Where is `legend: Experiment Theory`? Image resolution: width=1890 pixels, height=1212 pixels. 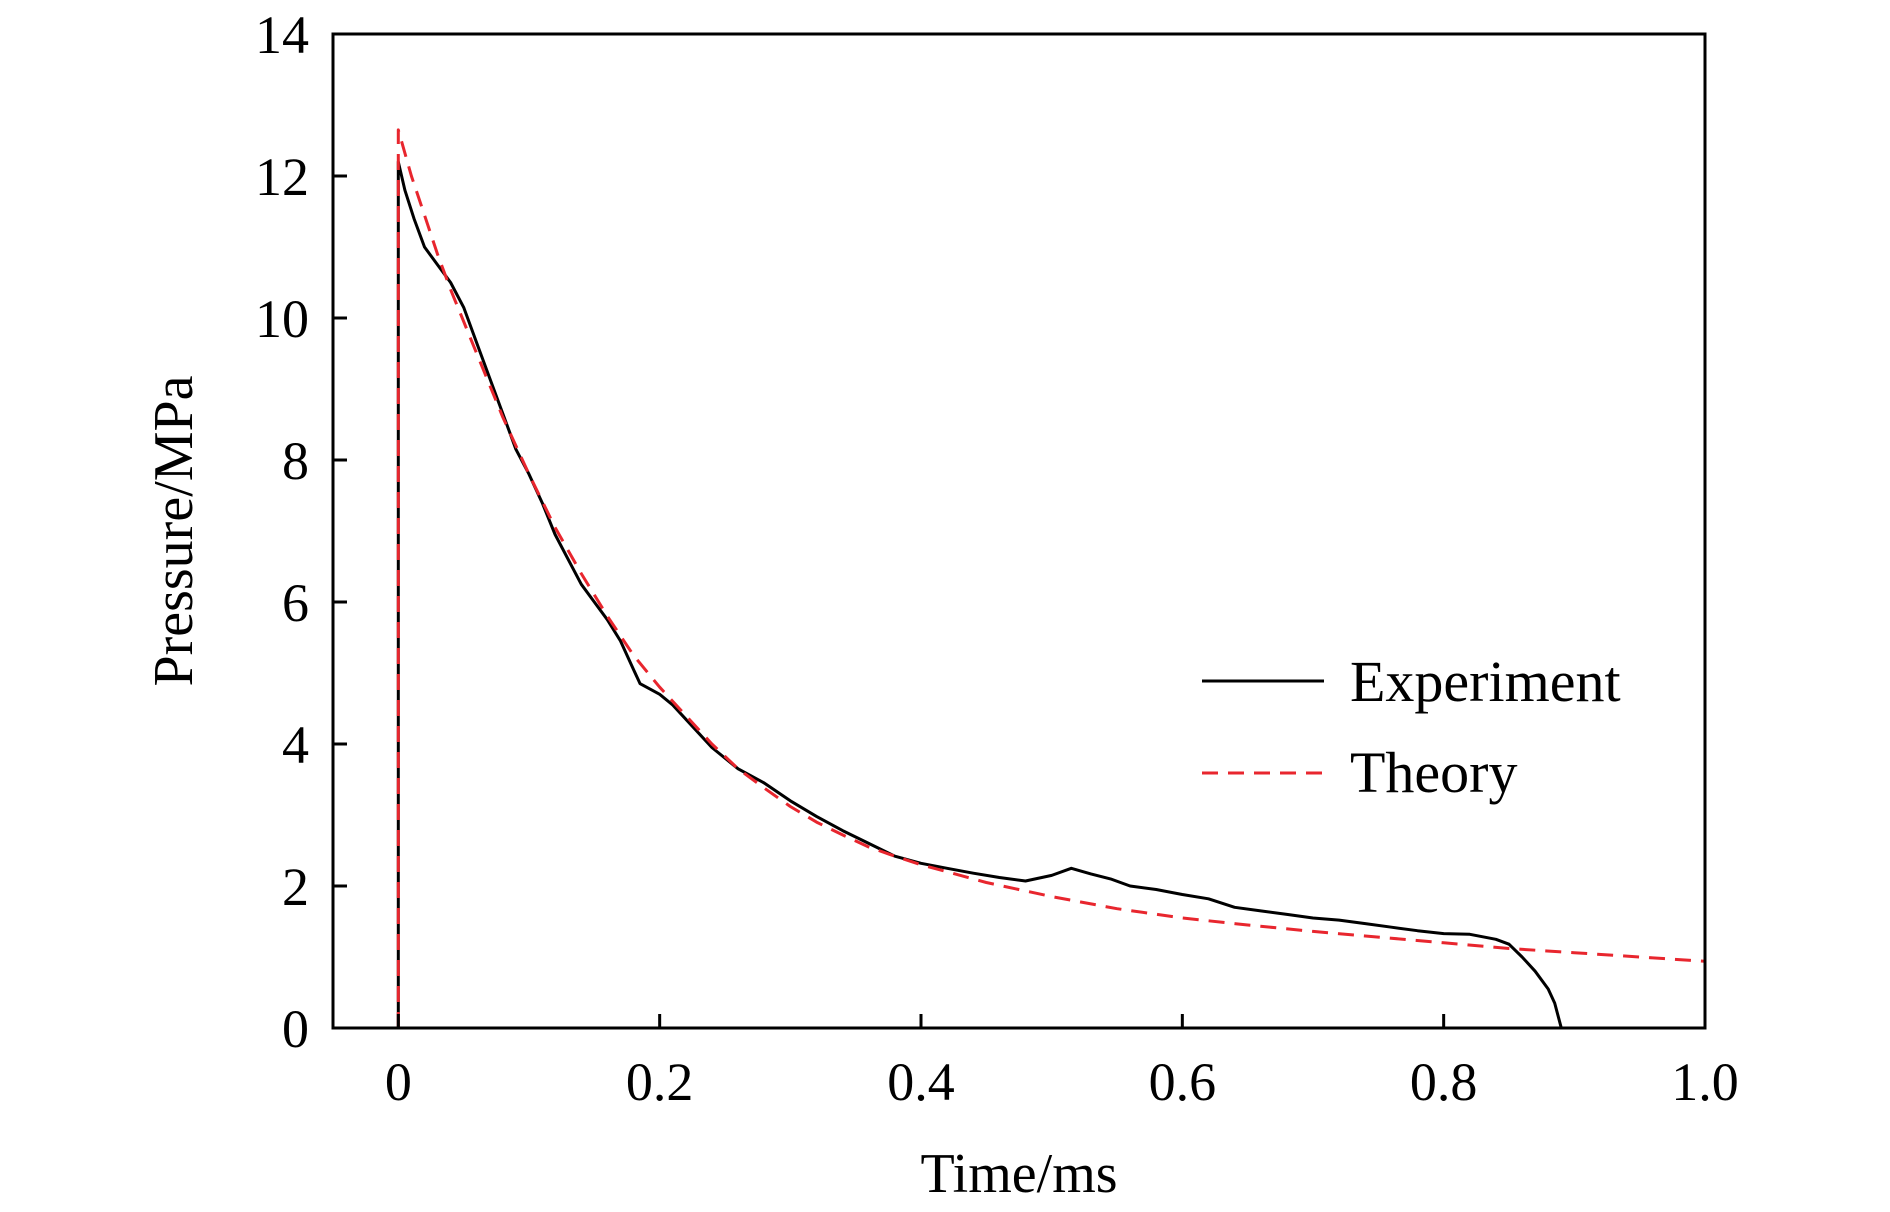 legend: Experiment Theory is located at coordinates (1411, 727).